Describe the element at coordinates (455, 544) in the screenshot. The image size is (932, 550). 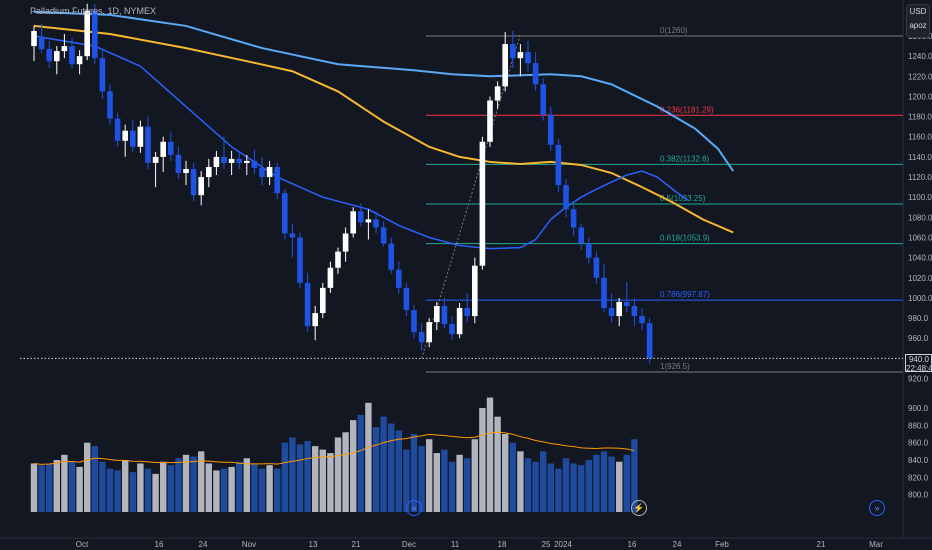
I see `time-tick-label: 11` at that location.